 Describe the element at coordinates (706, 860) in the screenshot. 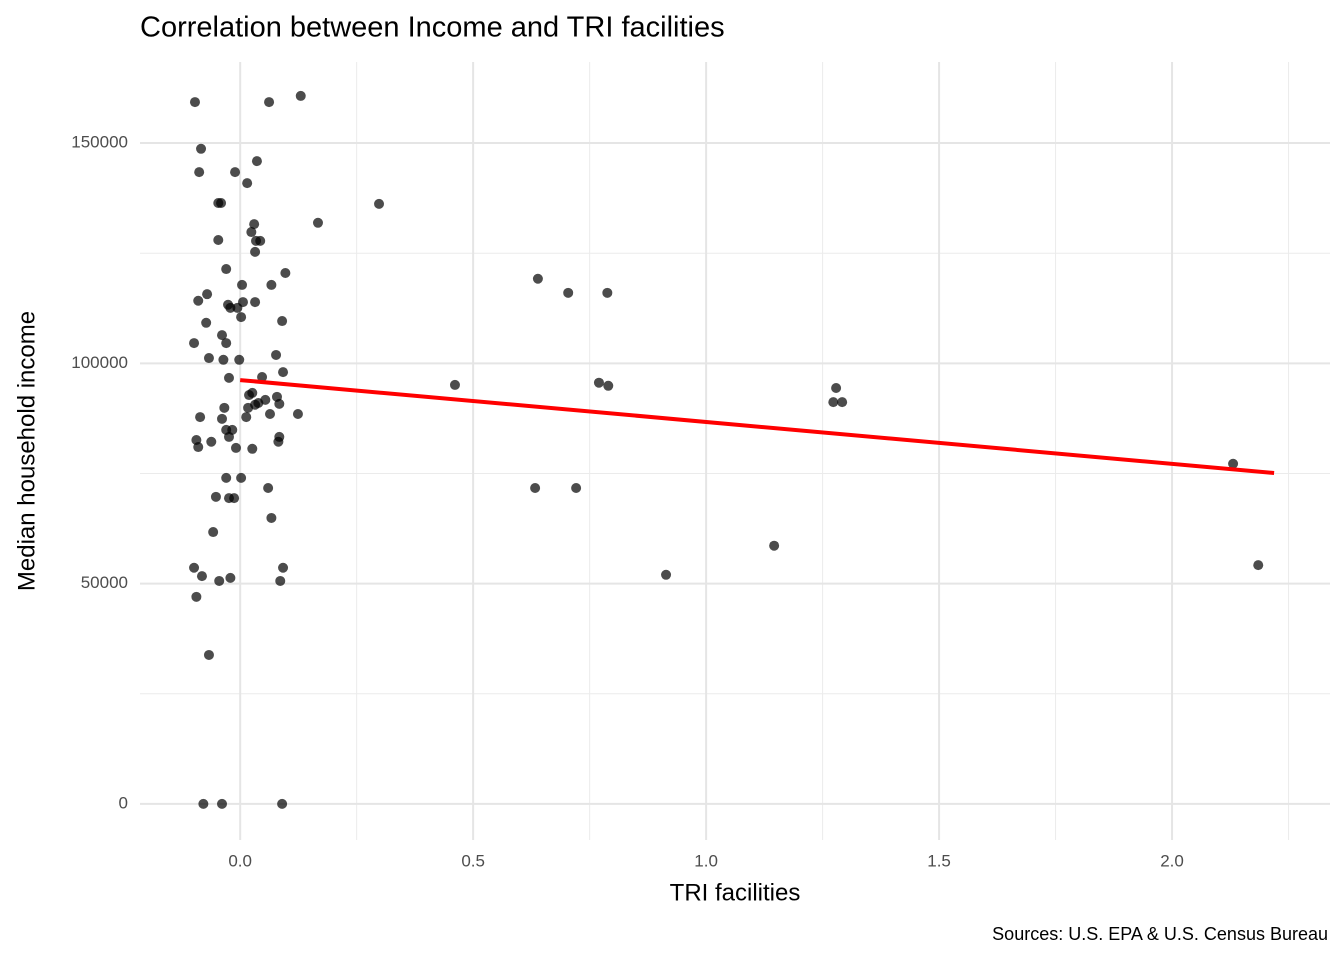

I see `x-tick-label: 1.0` at that location.